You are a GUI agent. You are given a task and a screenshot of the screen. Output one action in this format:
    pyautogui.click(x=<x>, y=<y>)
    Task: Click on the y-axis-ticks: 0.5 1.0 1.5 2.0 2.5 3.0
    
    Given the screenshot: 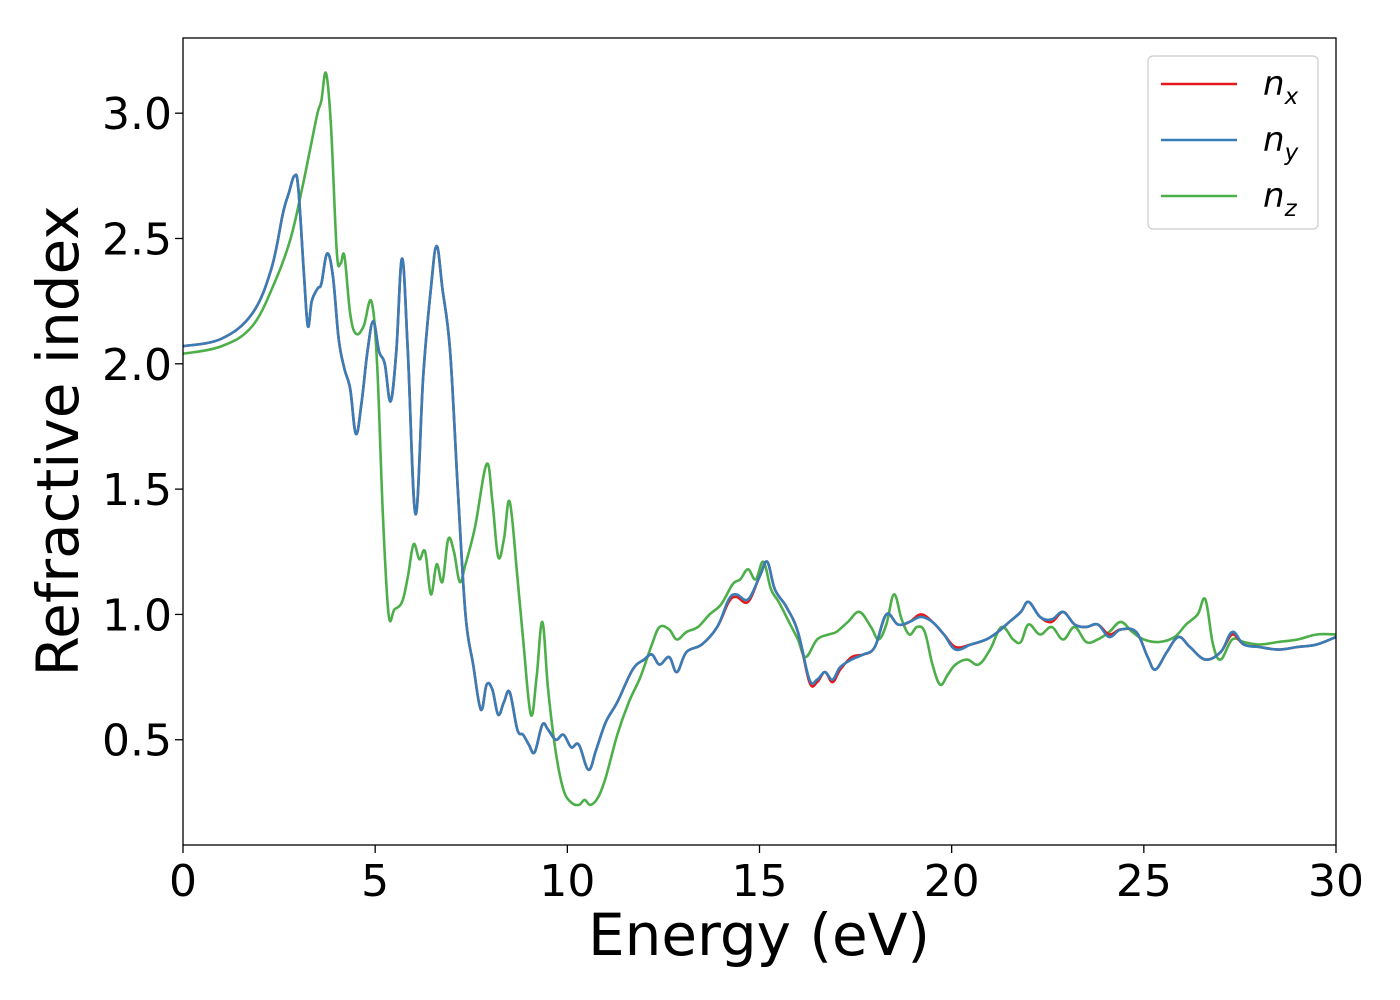 What is the action you would take?
    pyautogui.click(x=142, y=428)
    